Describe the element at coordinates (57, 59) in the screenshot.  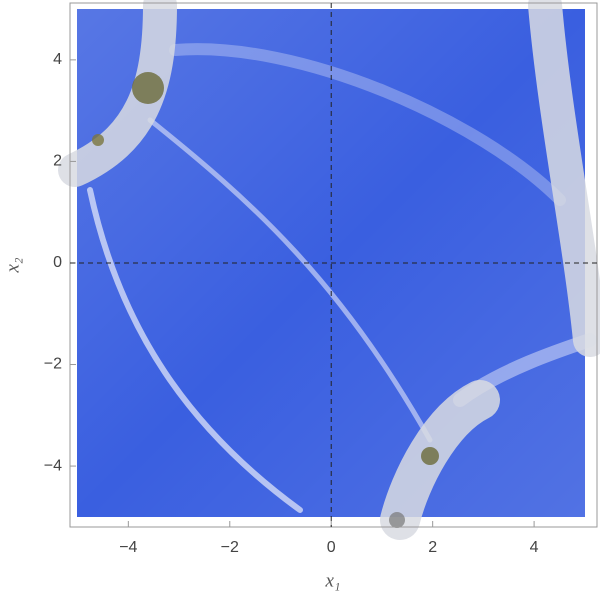
I see `y-tick-label: 4` at that location.